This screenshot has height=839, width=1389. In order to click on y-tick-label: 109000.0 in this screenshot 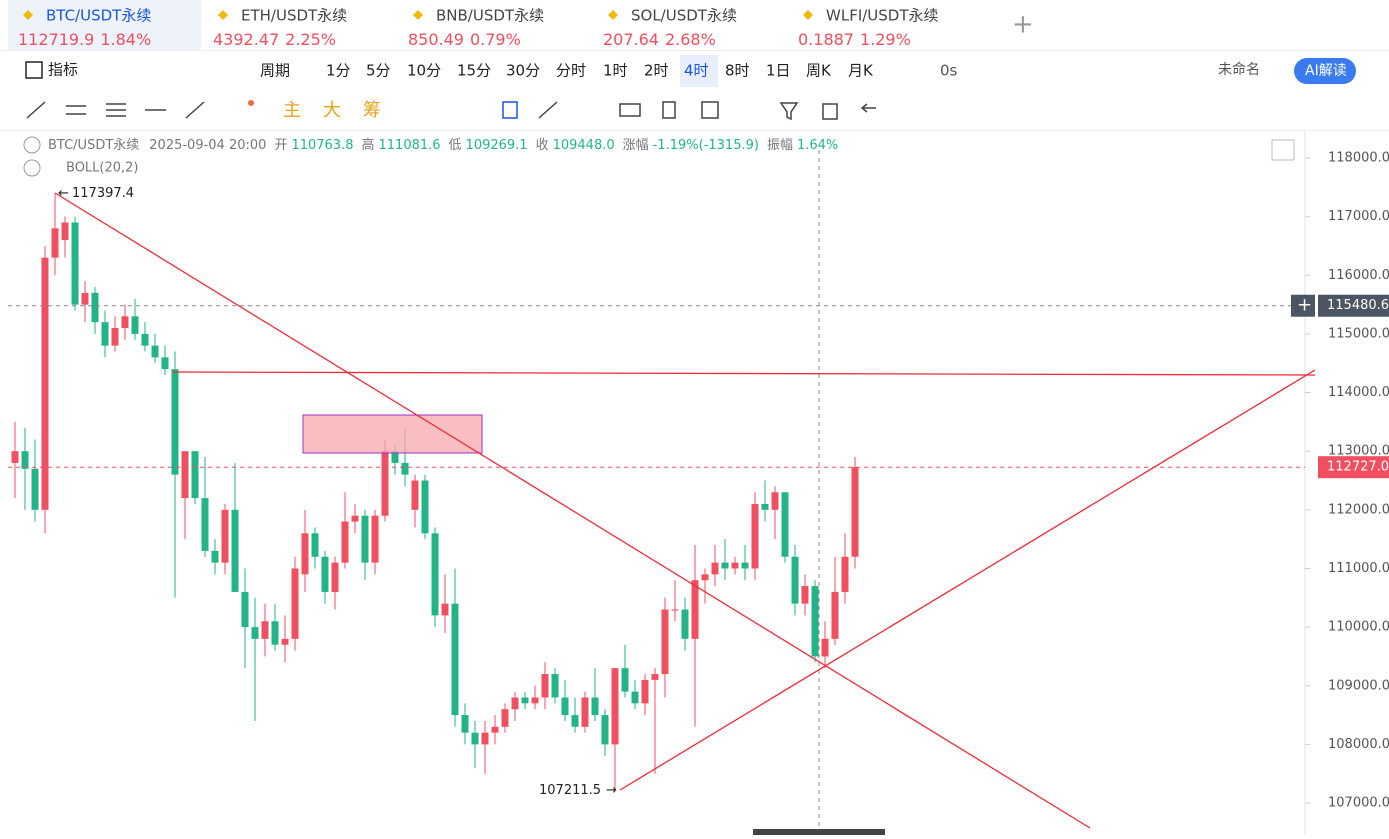, I will do `click(1358, 685)`.